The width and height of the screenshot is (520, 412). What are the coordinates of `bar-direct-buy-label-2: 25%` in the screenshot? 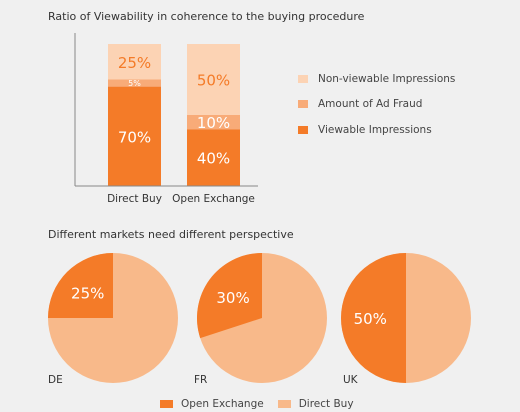 It's located at (134, 63).